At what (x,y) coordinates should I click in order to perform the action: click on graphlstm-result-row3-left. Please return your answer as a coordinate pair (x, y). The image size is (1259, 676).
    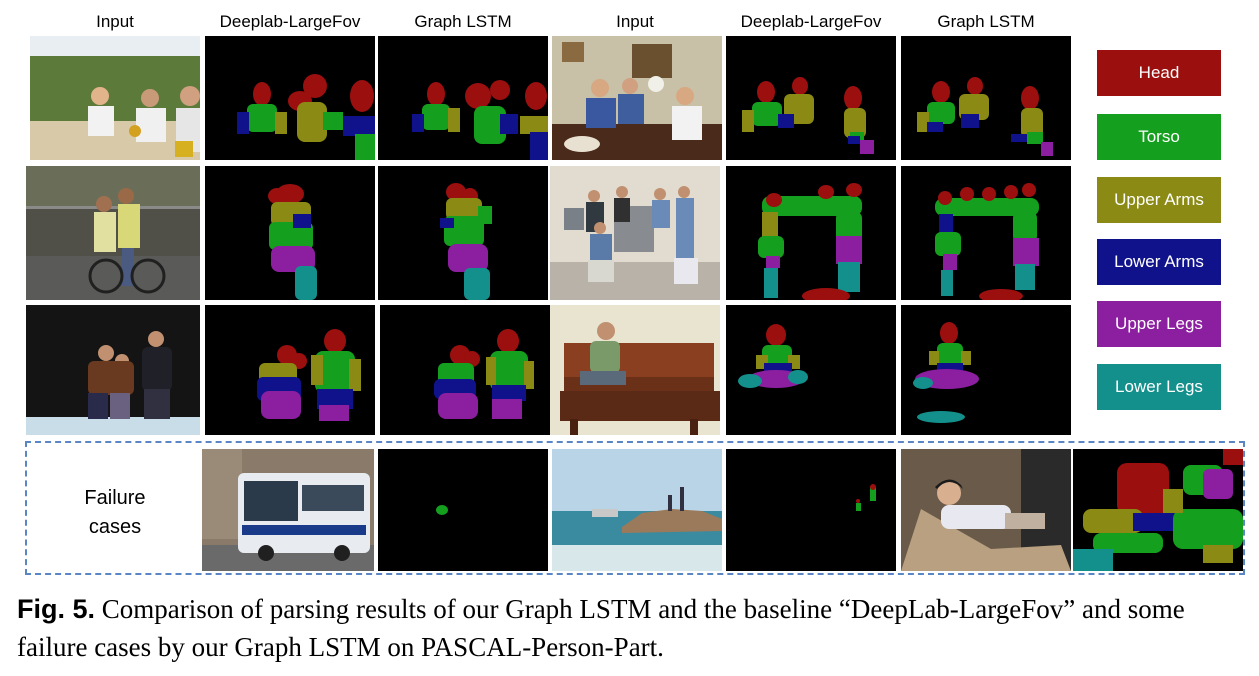
    Looking at the image, I should click on (465, 370).